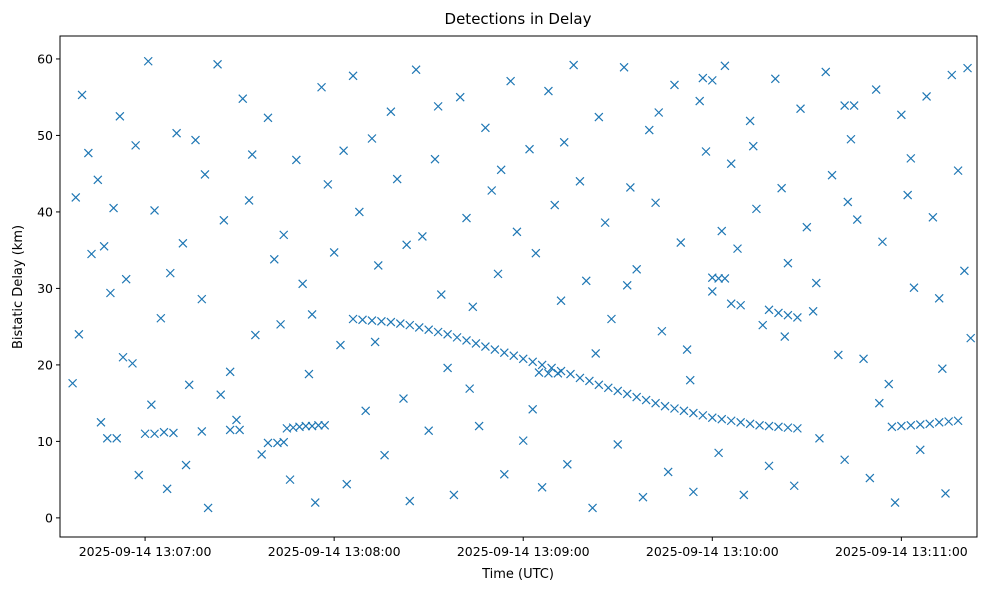  Describe the element at coordinates (45, 58) in the screenshot. I see `y-tick-label: 60` at that location.